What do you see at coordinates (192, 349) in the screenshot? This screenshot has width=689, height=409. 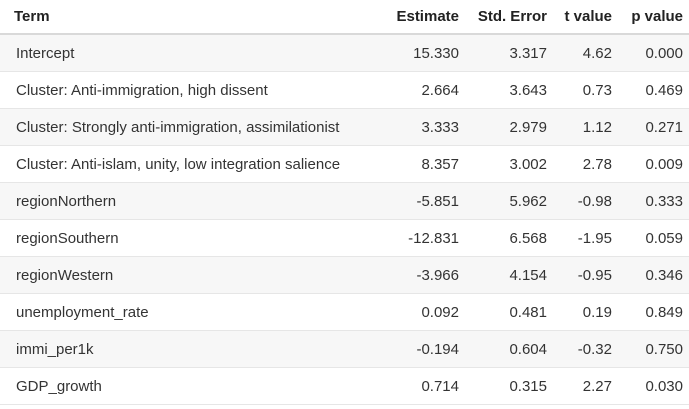 I see `cell-term: immi_per1k` at bounding box center [192, 349].